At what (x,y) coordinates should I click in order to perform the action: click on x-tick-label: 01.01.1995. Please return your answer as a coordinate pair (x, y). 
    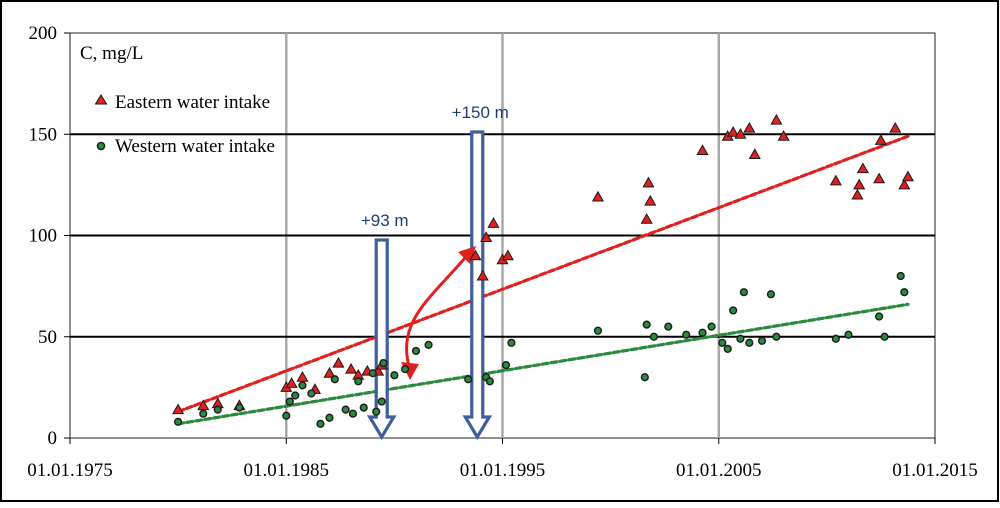
    Looking at the image, I should click on (503, 470).